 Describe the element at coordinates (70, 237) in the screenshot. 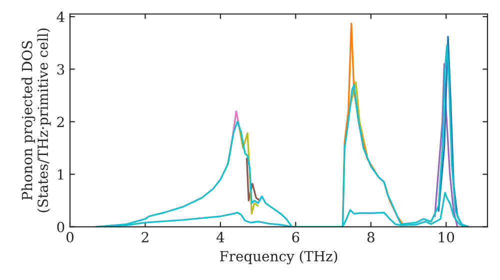

I see `x-tick-label: 0` at that location.